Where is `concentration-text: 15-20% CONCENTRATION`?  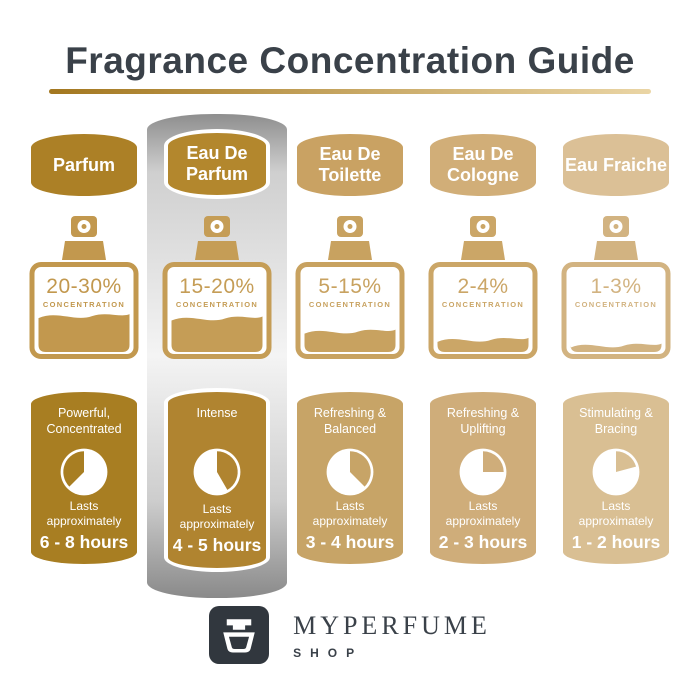
concentration-text: 15-20% CONCENTRATION is located at coordinates (217, 292).